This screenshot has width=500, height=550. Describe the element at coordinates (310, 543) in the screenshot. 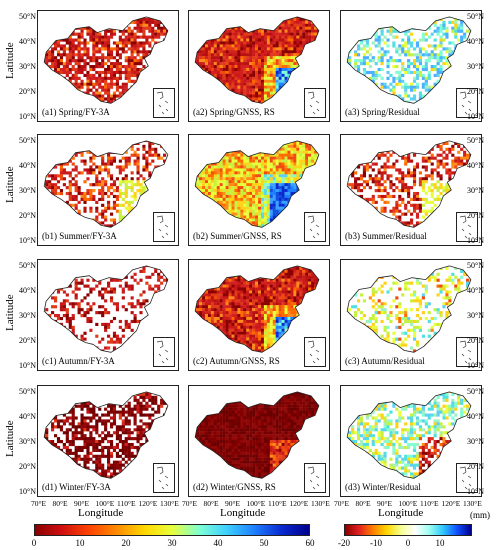

I see `colorbar-tick: 60` at that location.